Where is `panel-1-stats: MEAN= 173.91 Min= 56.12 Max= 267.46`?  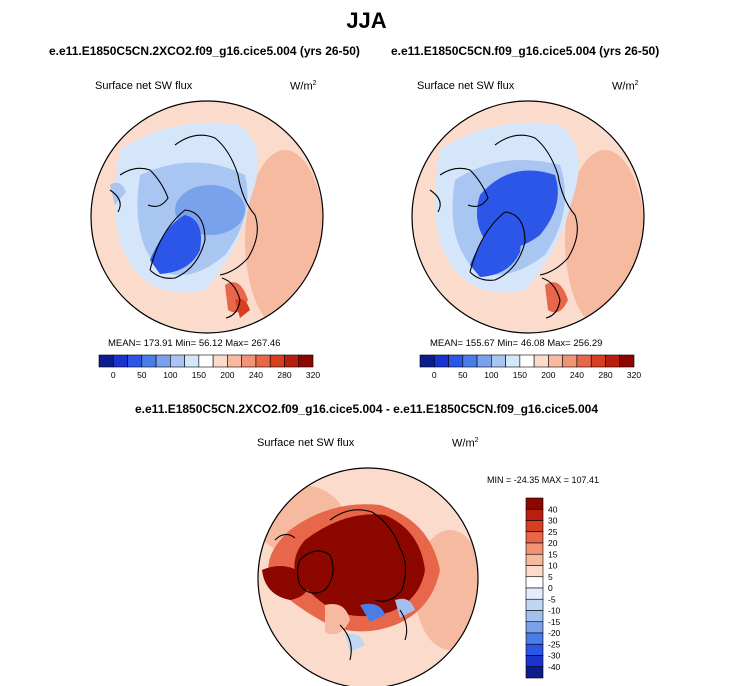 panel-1-stats: MEAN= 173.91 Min= 56.12 Max= 267.46 is located at coordinates (194, 343).